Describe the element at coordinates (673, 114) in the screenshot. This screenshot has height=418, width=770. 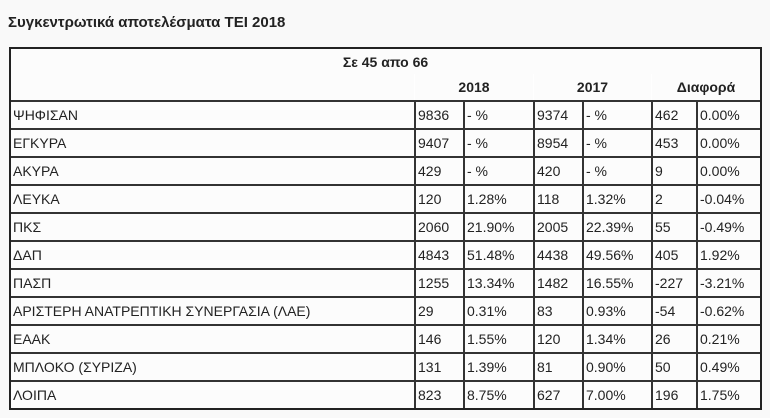
I see `votes-diff: 462` at that location.